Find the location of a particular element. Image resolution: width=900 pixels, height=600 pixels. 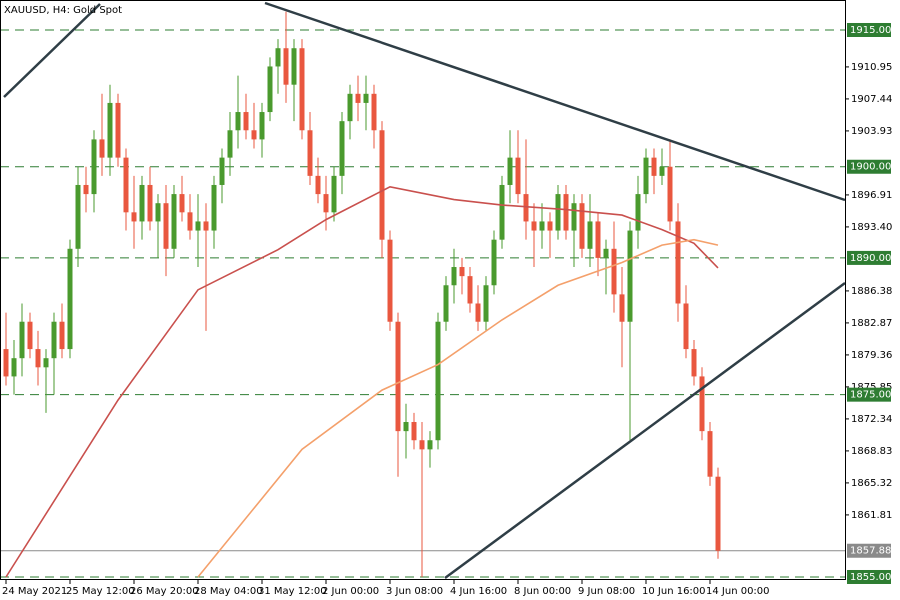

y-tick-label: 1868.83 is located at coordinates (871, 451).